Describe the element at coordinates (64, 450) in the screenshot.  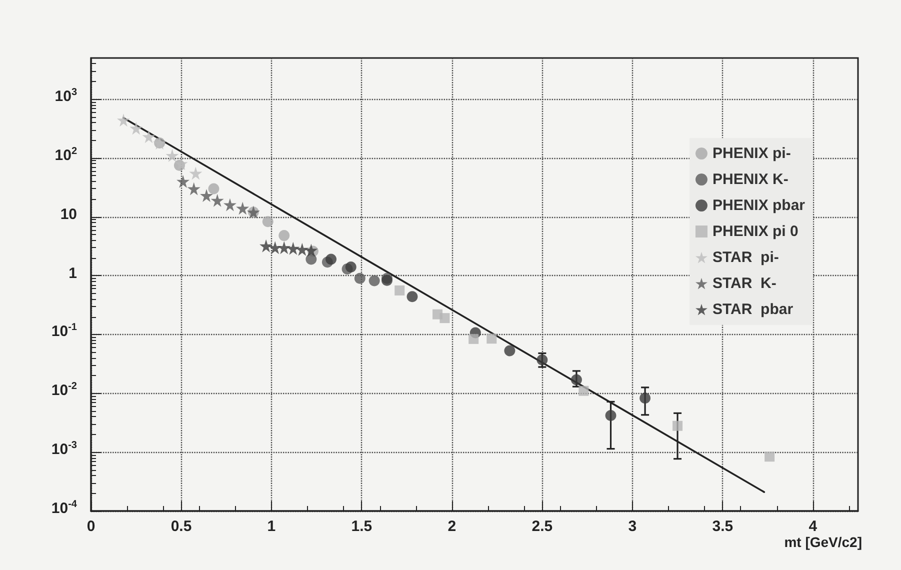
I see `y-tick-label: 10$^{-3}$` at that location.